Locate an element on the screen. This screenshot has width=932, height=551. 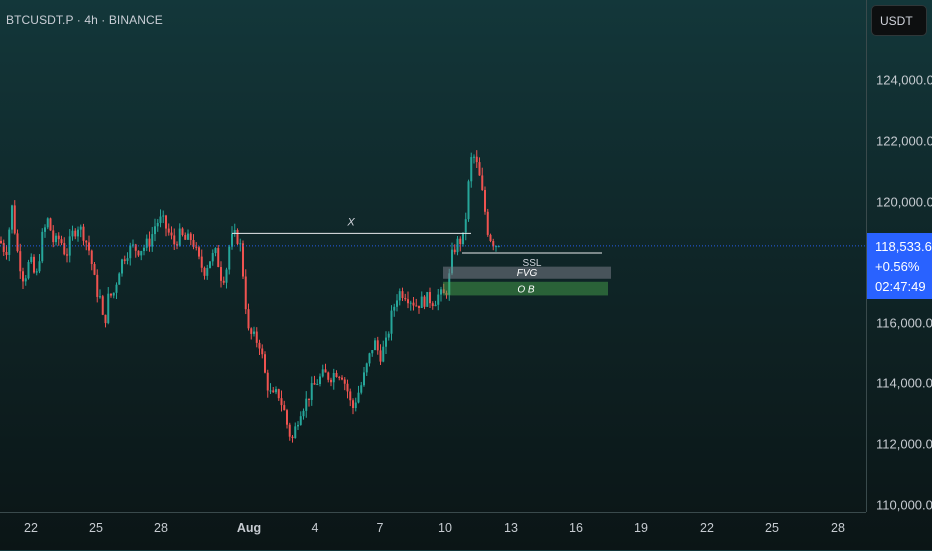
ob-label: O B is located at coordinates (526, 289).